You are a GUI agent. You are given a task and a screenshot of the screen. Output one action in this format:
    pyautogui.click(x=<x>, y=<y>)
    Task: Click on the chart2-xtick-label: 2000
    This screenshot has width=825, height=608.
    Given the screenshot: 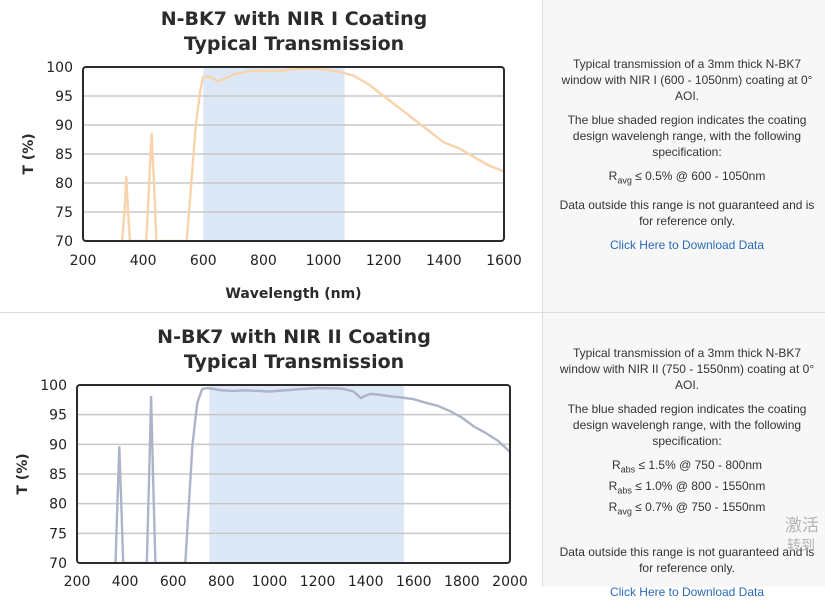 What is the action you would take?
    pyautogui.click(x=510, y=580)
    